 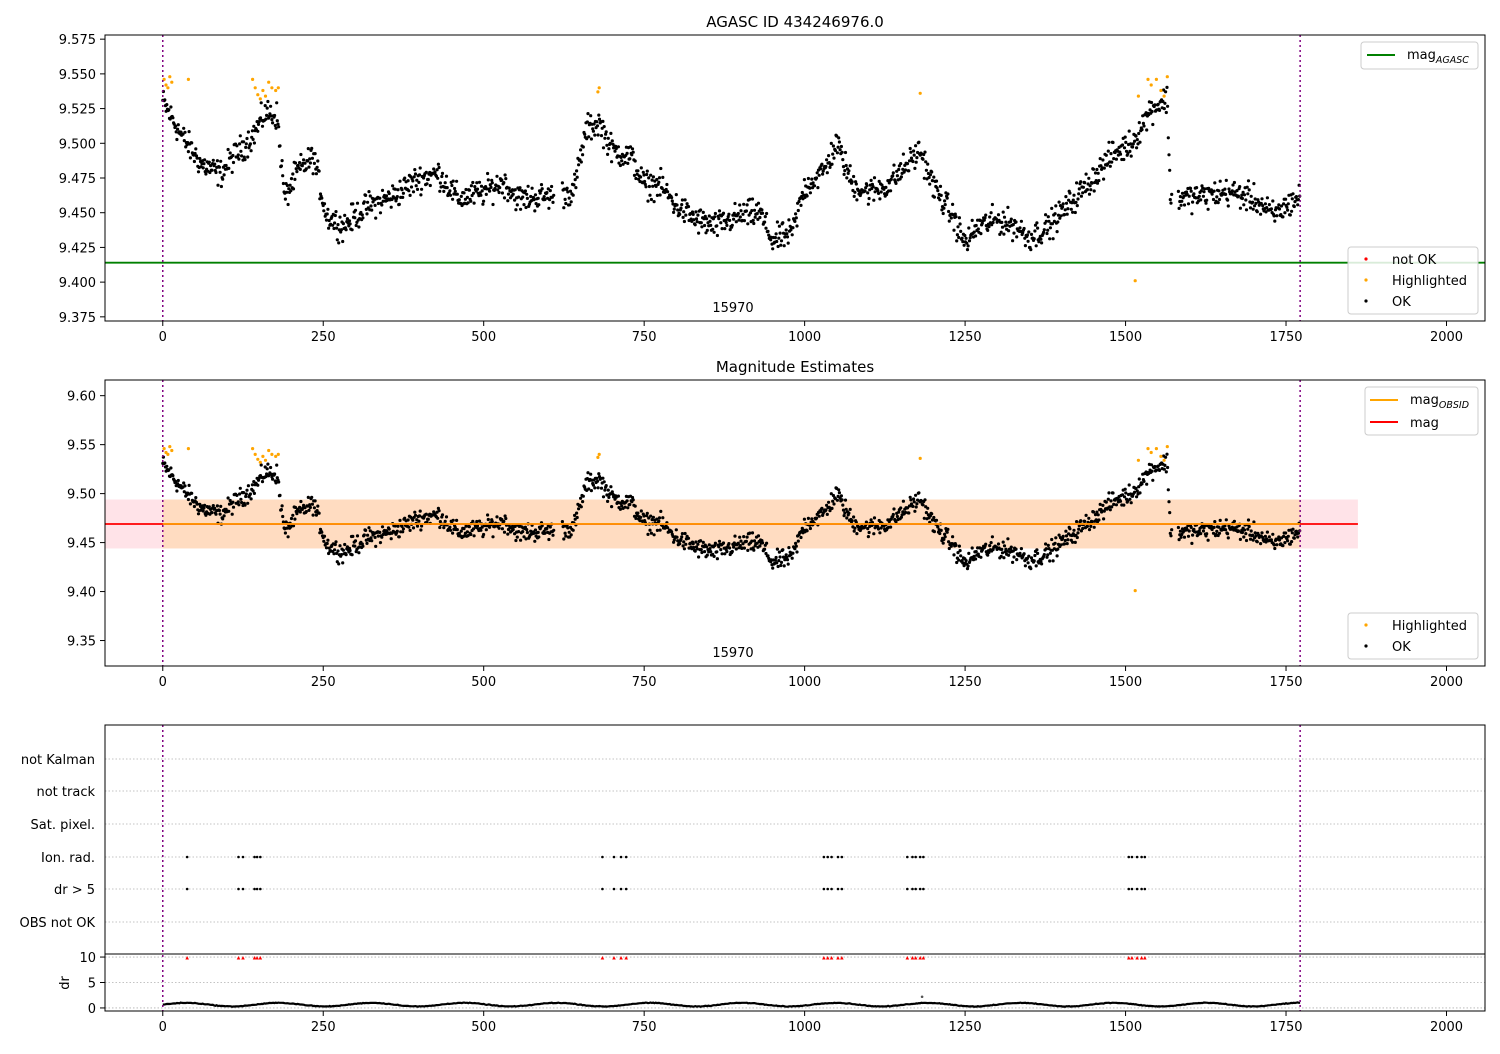 What do you see at coordinates (731, 519) in the screenshot?
I see `panel-magnitude-points` at bounding box center [731, 519].